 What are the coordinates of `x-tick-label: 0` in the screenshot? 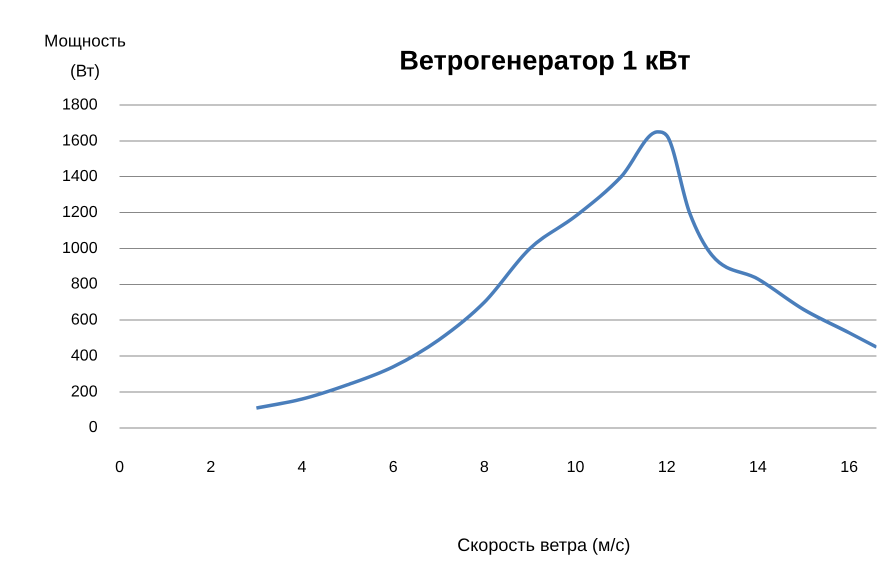 It's located at (119, 467).